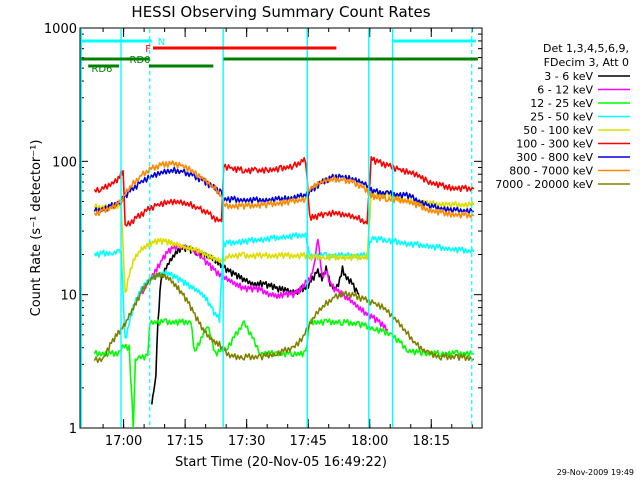  What do you see at coordinates (123, 441) in the screenshot?
I see `x-tick-label: 17:00` at bounding box center [123, 441].